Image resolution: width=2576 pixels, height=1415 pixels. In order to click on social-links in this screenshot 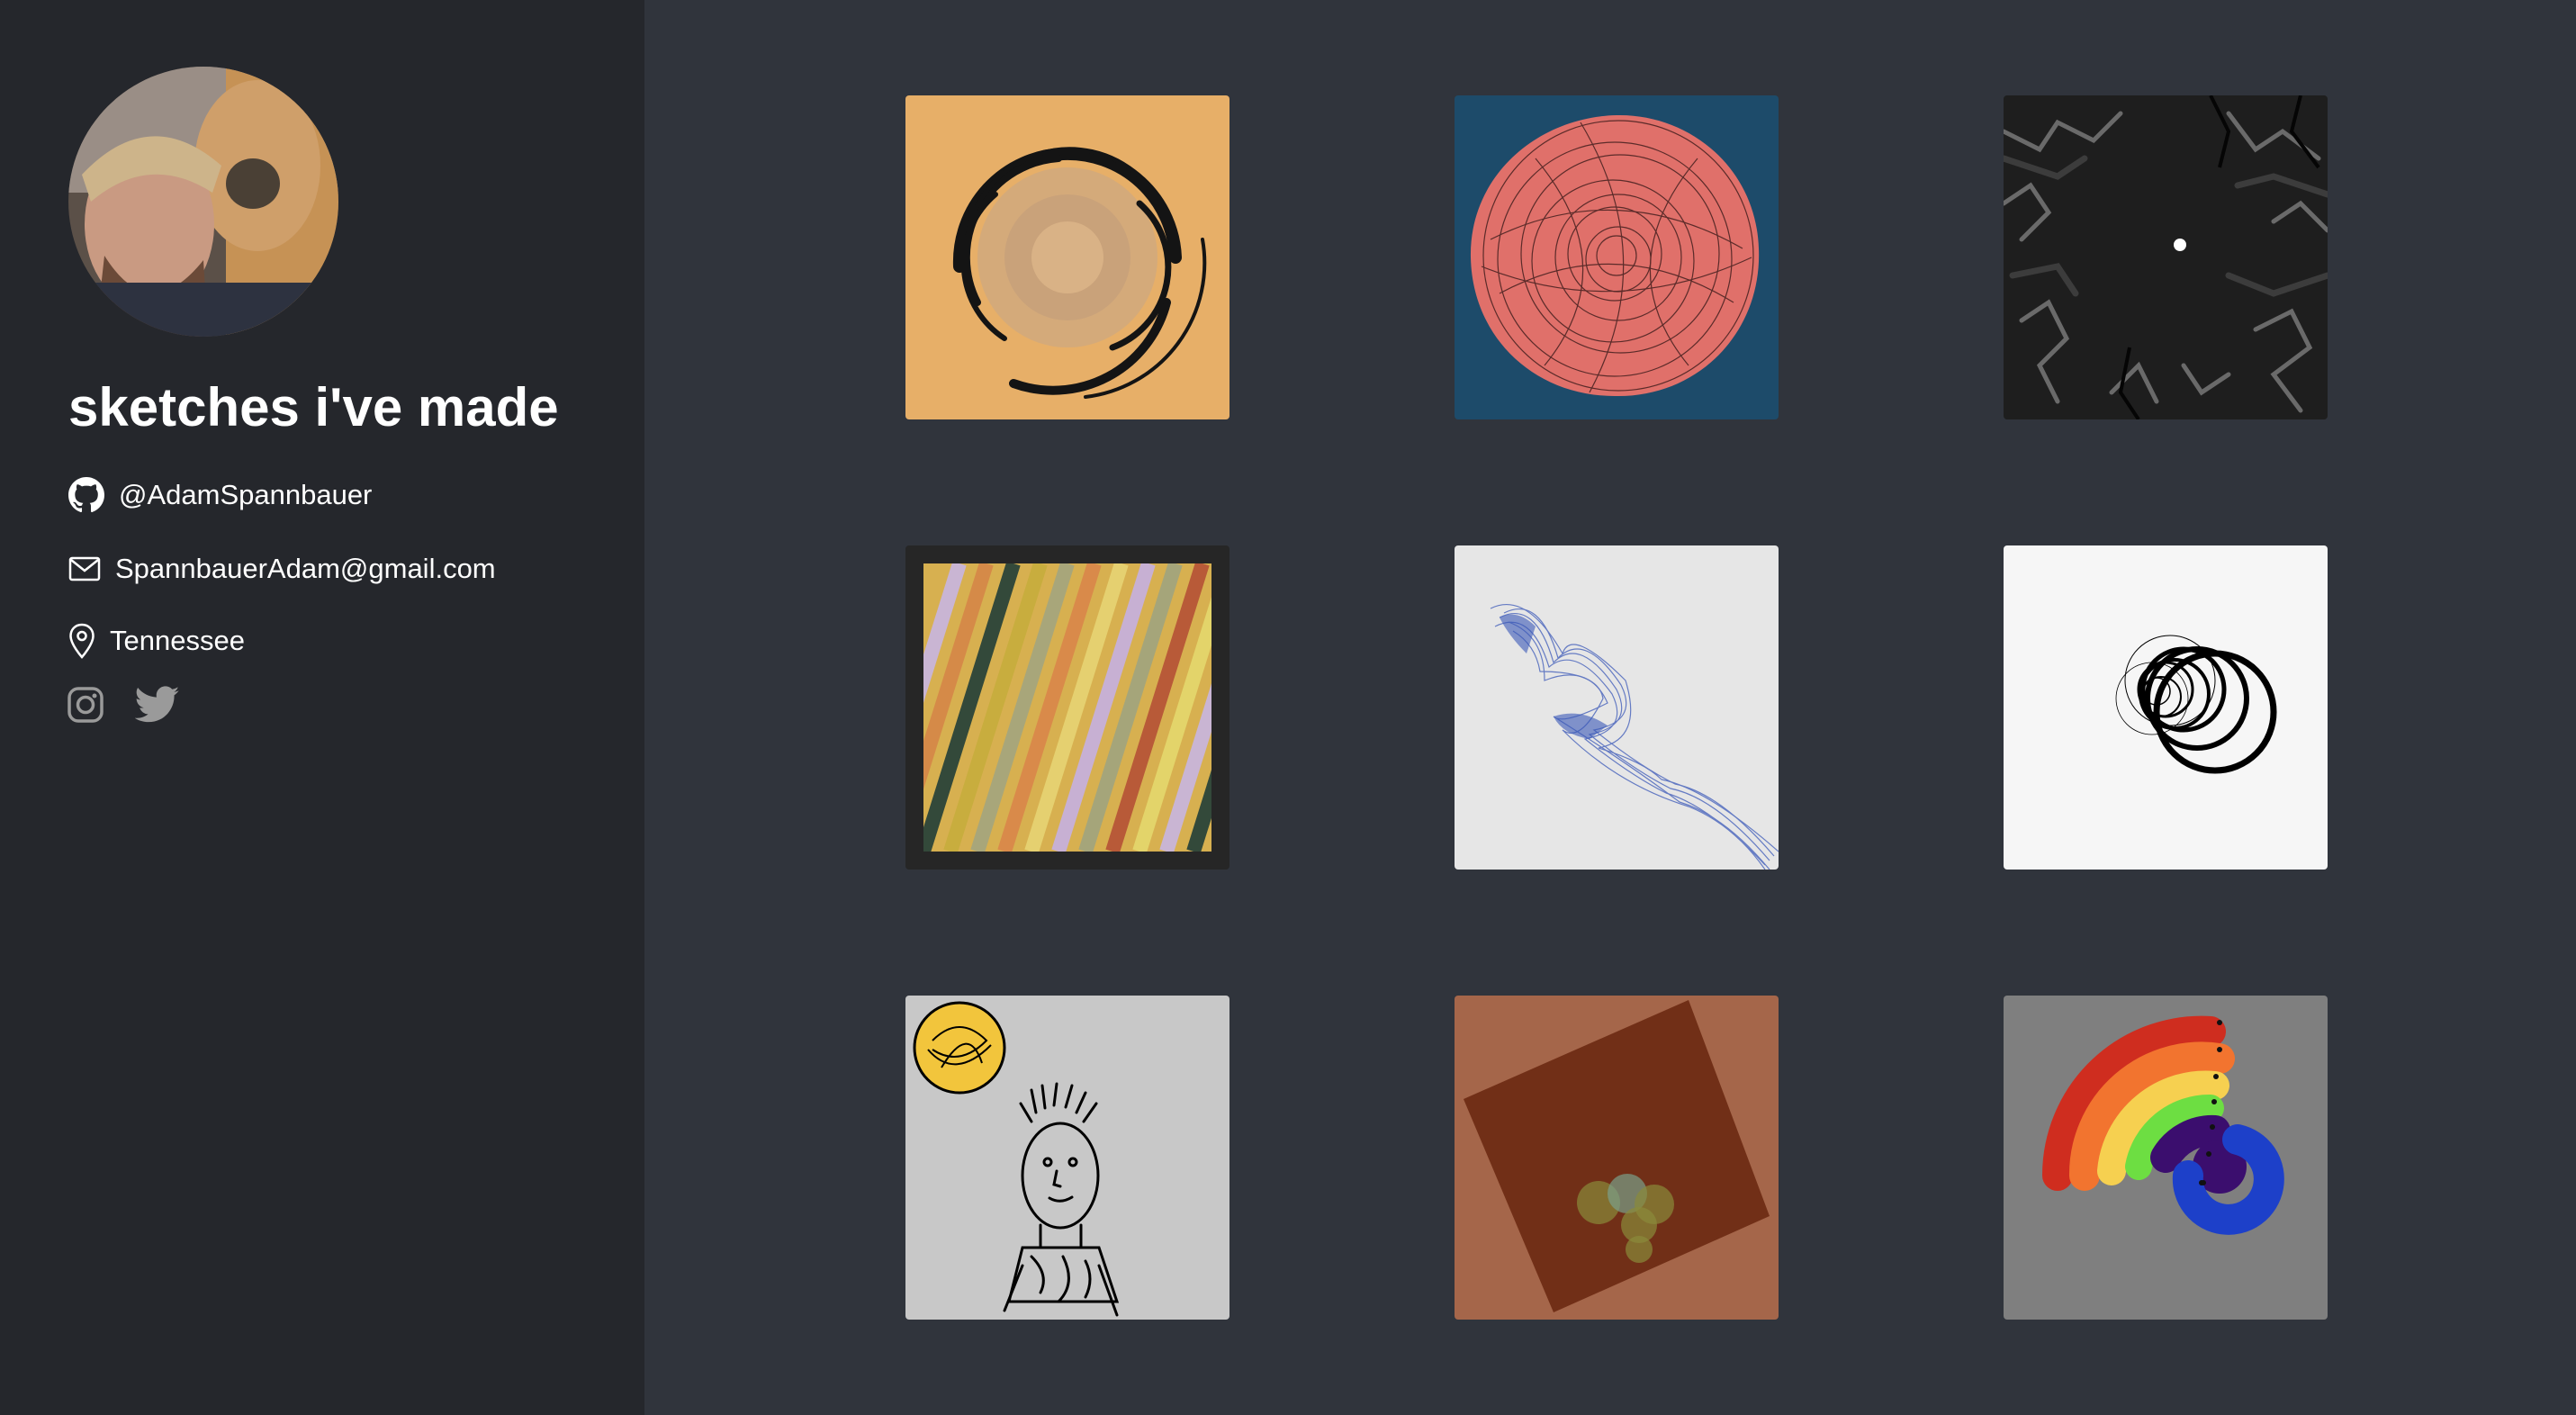, I will do `click(123, 705)`.